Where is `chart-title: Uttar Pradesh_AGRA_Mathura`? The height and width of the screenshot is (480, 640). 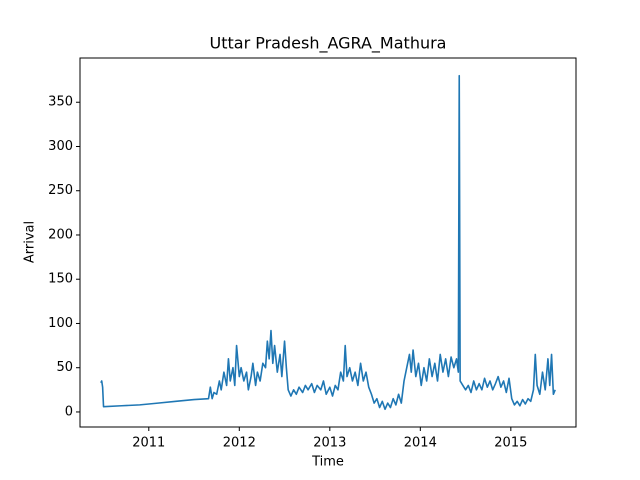
chart-title: Uttar Pradesh_AGRA_Mathura is located at coordinates (328, 44).